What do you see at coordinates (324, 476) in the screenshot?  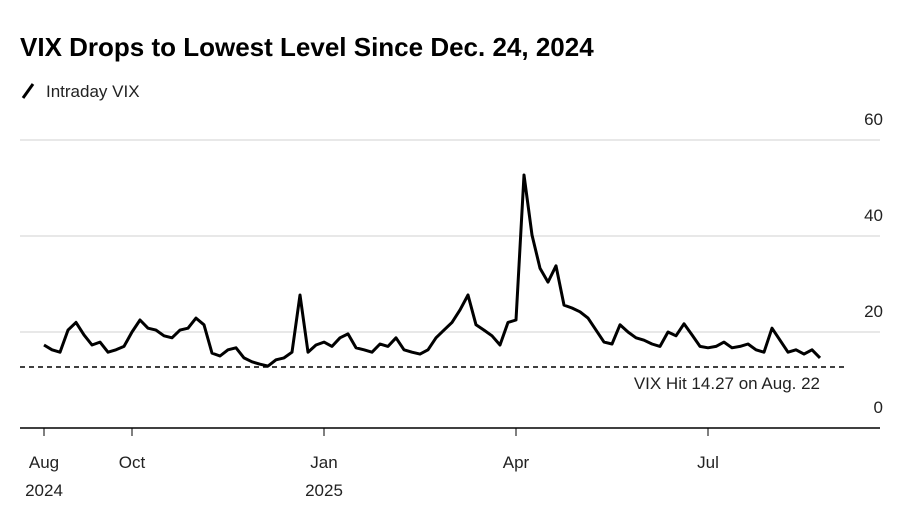 I see `x-tick-label: Jan 2025` at bounding box center [324, 476].